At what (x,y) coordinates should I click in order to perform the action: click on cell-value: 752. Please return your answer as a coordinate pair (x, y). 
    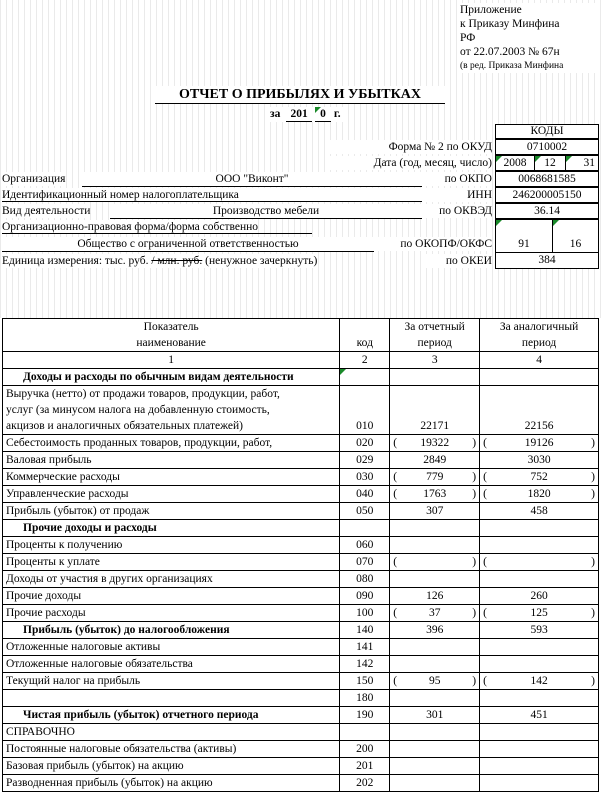
    Looking at the image, I should click on (539, 477).